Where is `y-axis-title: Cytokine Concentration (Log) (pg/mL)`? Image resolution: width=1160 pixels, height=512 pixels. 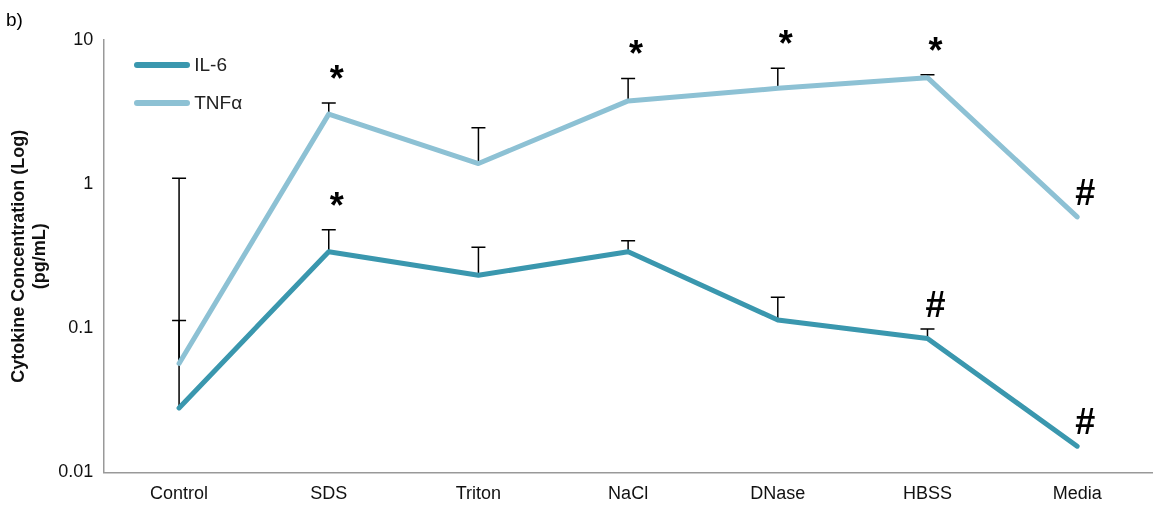
y-axis-title: Cytokine Concentration (Log) (pg/mL) is located at coordinates (28, 256).